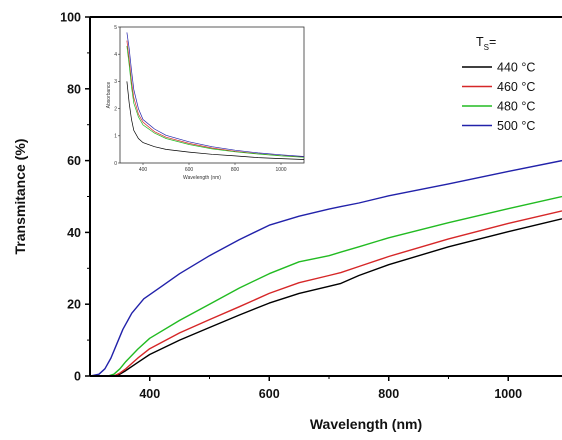 This screenshot has height=440, width=562. What do you see at coordinates (486, 43) in the screenshot?
I see `legend-title: TS=` at bounding box center [486, 43].